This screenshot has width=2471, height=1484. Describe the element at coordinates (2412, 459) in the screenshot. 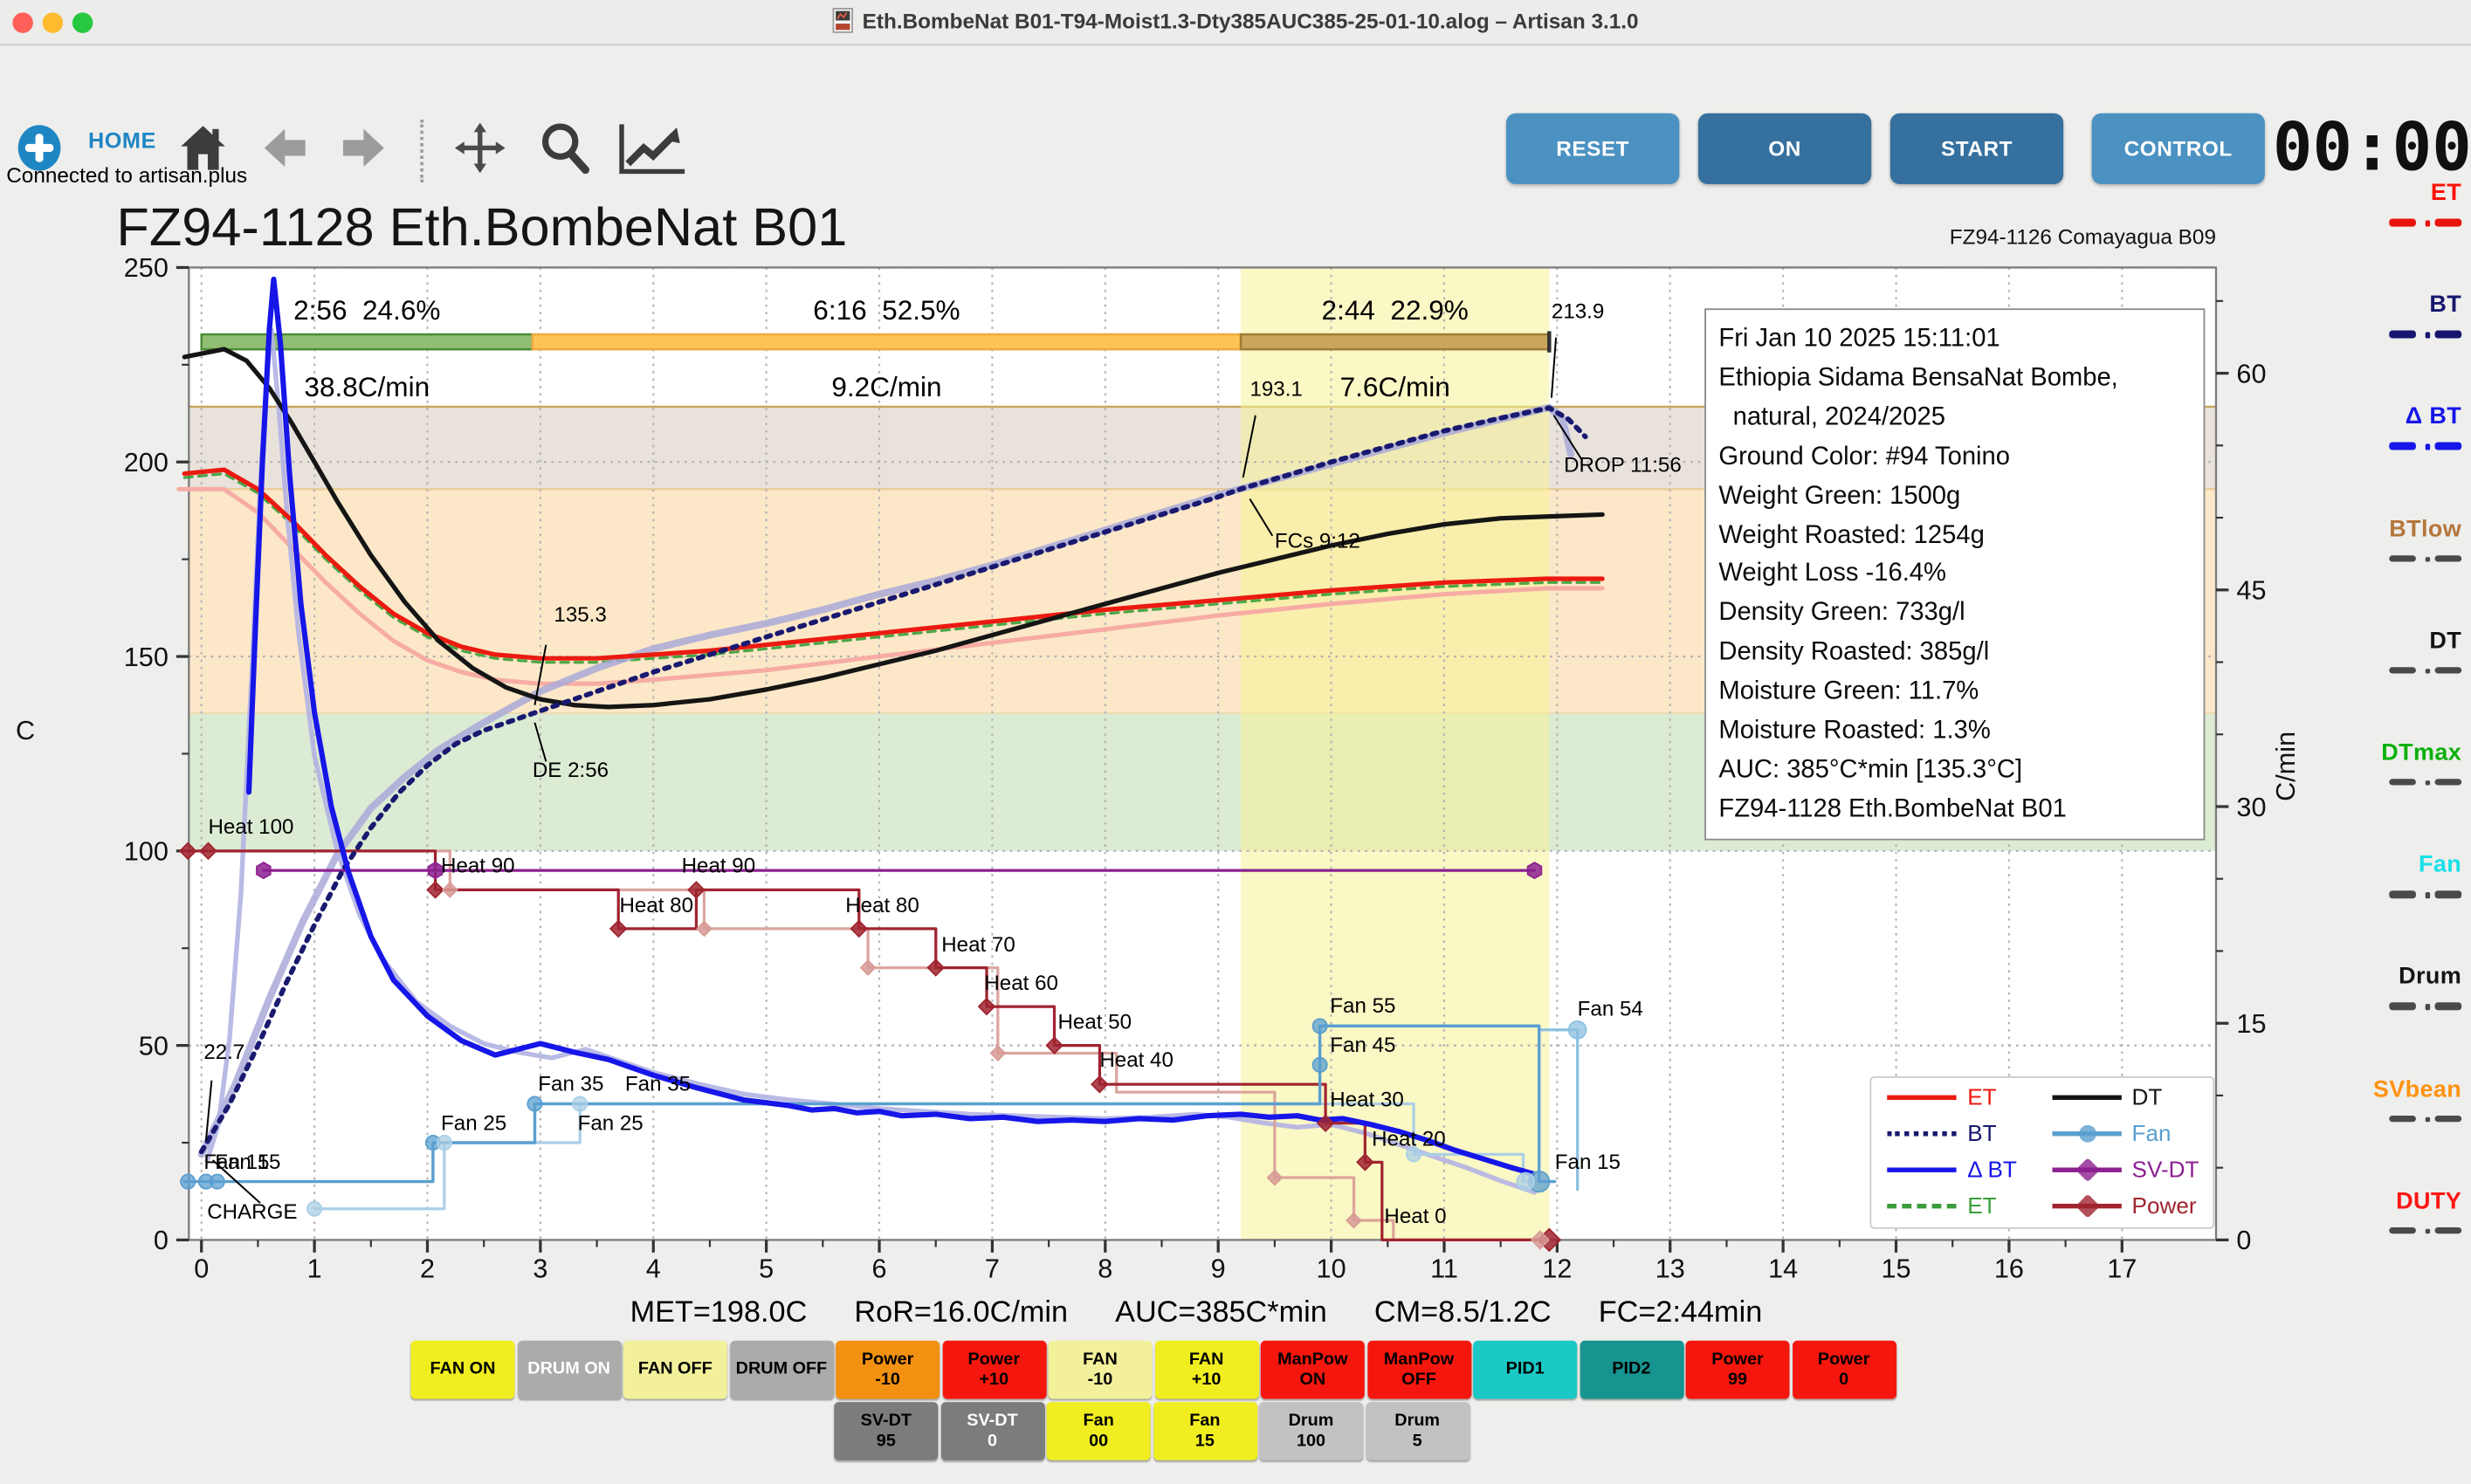

I see `sidebar-readout-δbt: Δ BT` at that location.